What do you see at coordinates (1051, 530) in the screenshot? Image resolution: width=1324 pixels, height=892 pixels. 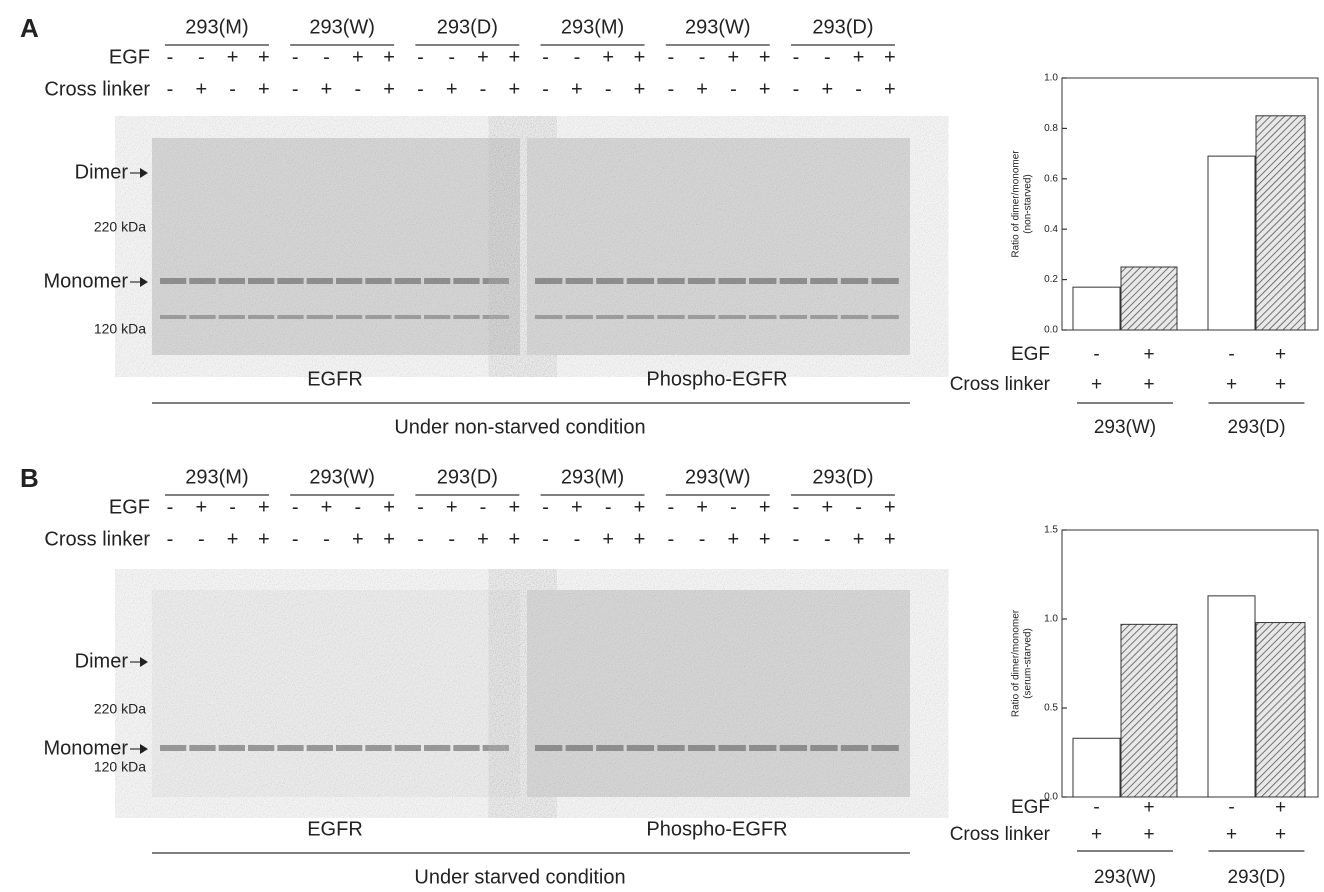 I see `y-tick-label: 1.5` at bounding box center [1051, 530].